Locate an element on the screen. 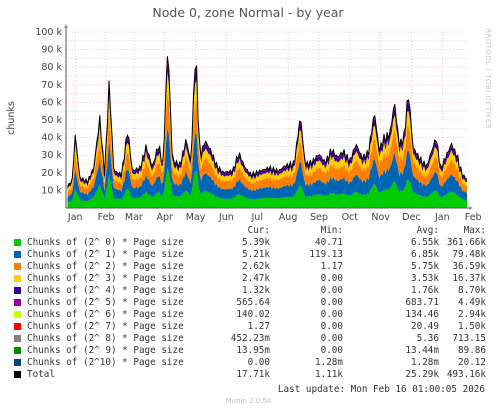  legend-max: 2.94k is located at coordinates (472, 314).